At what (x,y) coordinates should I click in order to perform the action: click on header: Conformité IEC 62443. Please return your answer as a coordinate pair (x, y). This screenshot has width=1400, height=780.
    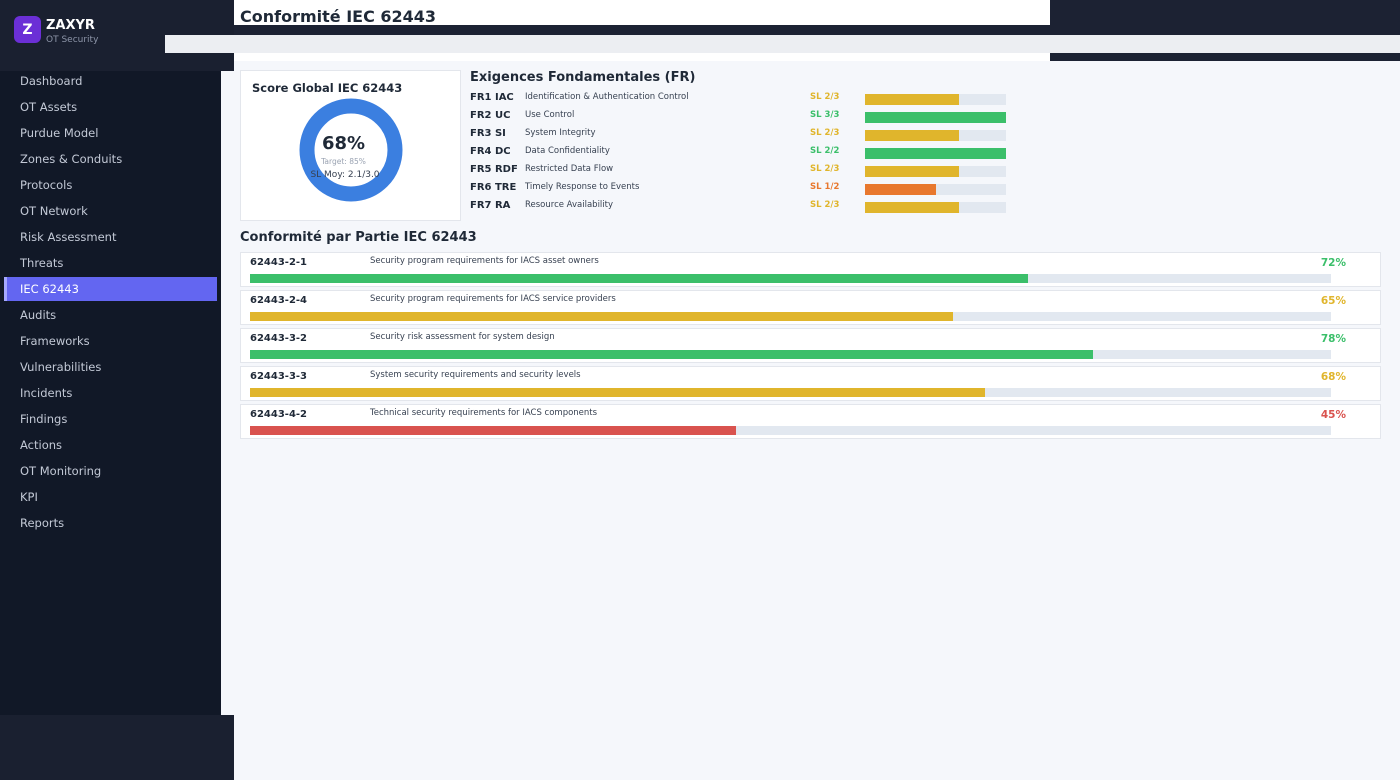
    Looking at the image, I should click on (642, 13).